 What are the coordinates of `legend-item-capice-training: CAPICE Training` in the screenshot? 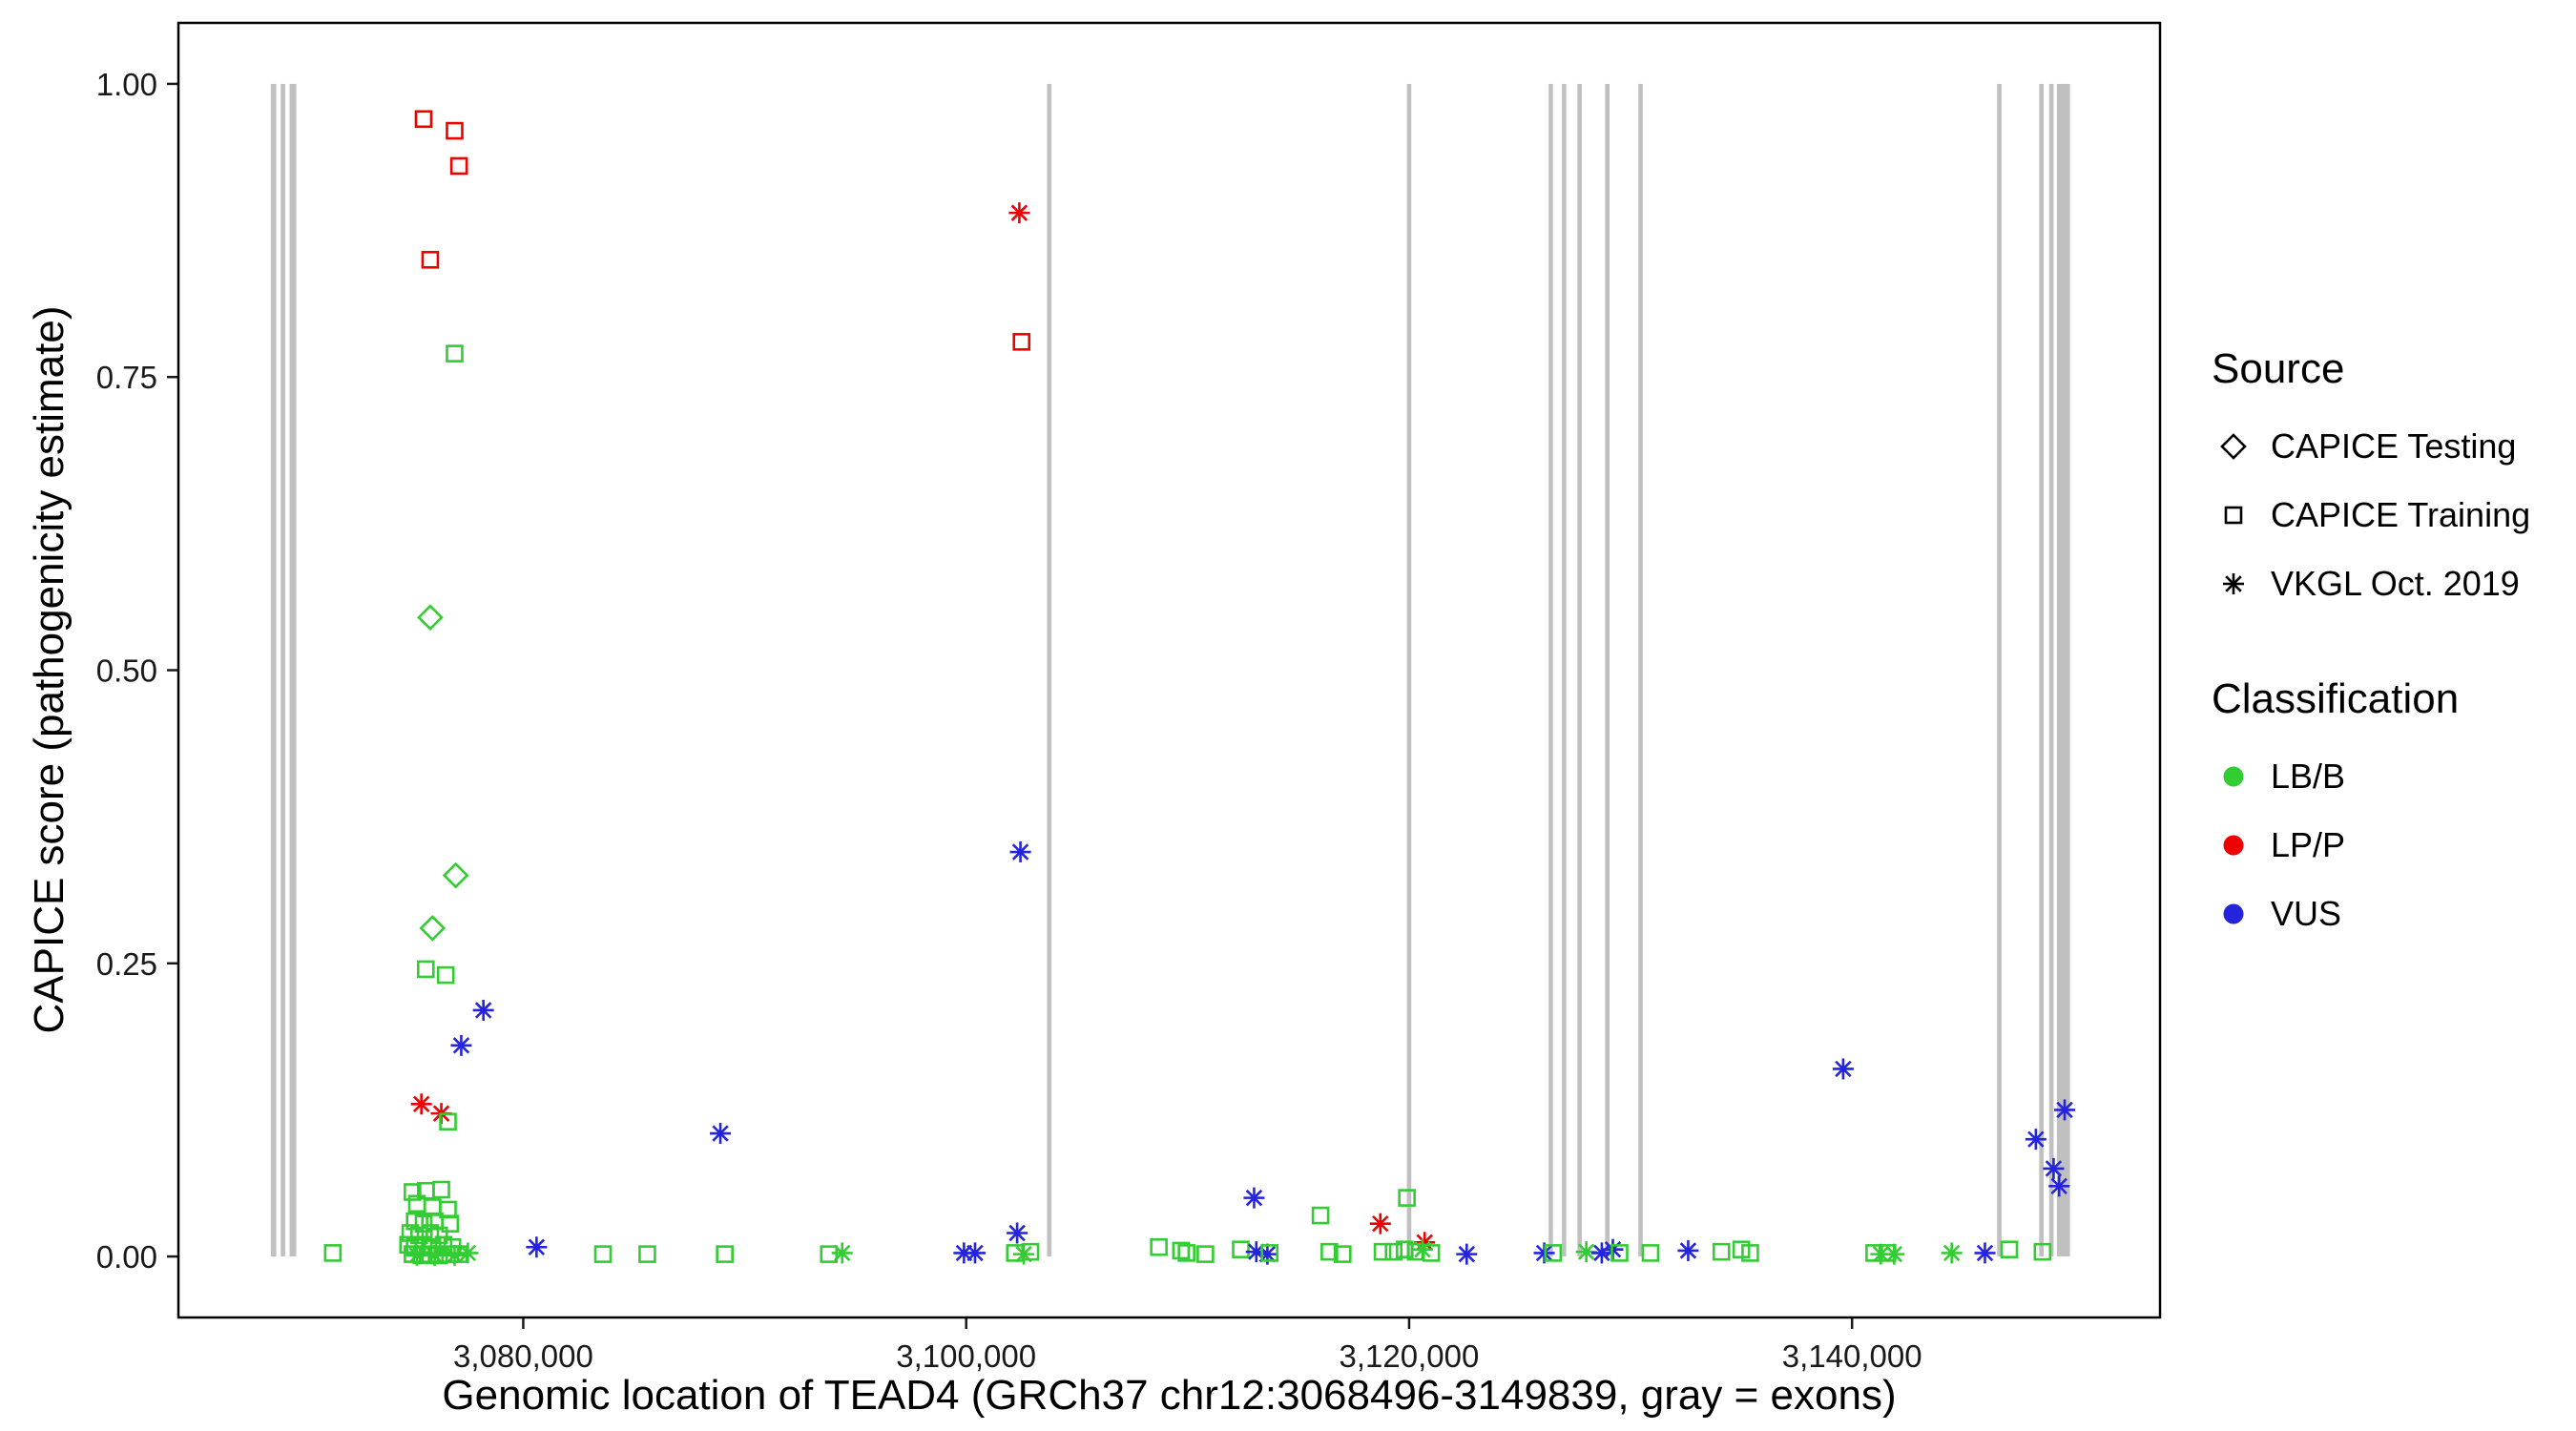 It's located at (2371, 515).